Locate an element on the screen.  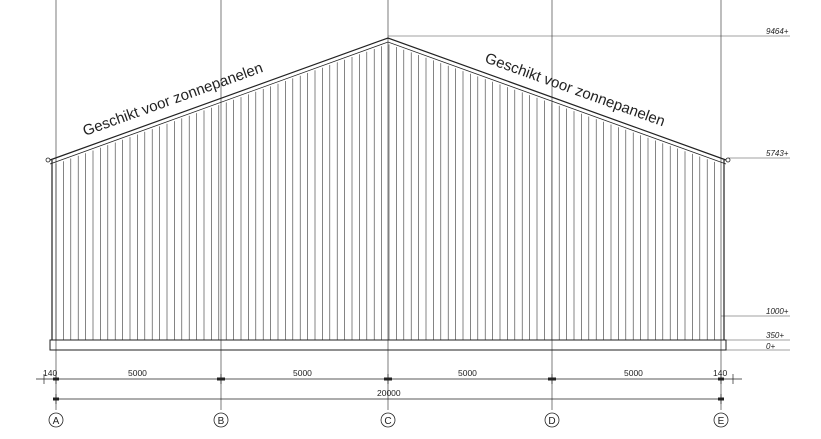
axis-label-a: A is located at coordinates (56, 421).